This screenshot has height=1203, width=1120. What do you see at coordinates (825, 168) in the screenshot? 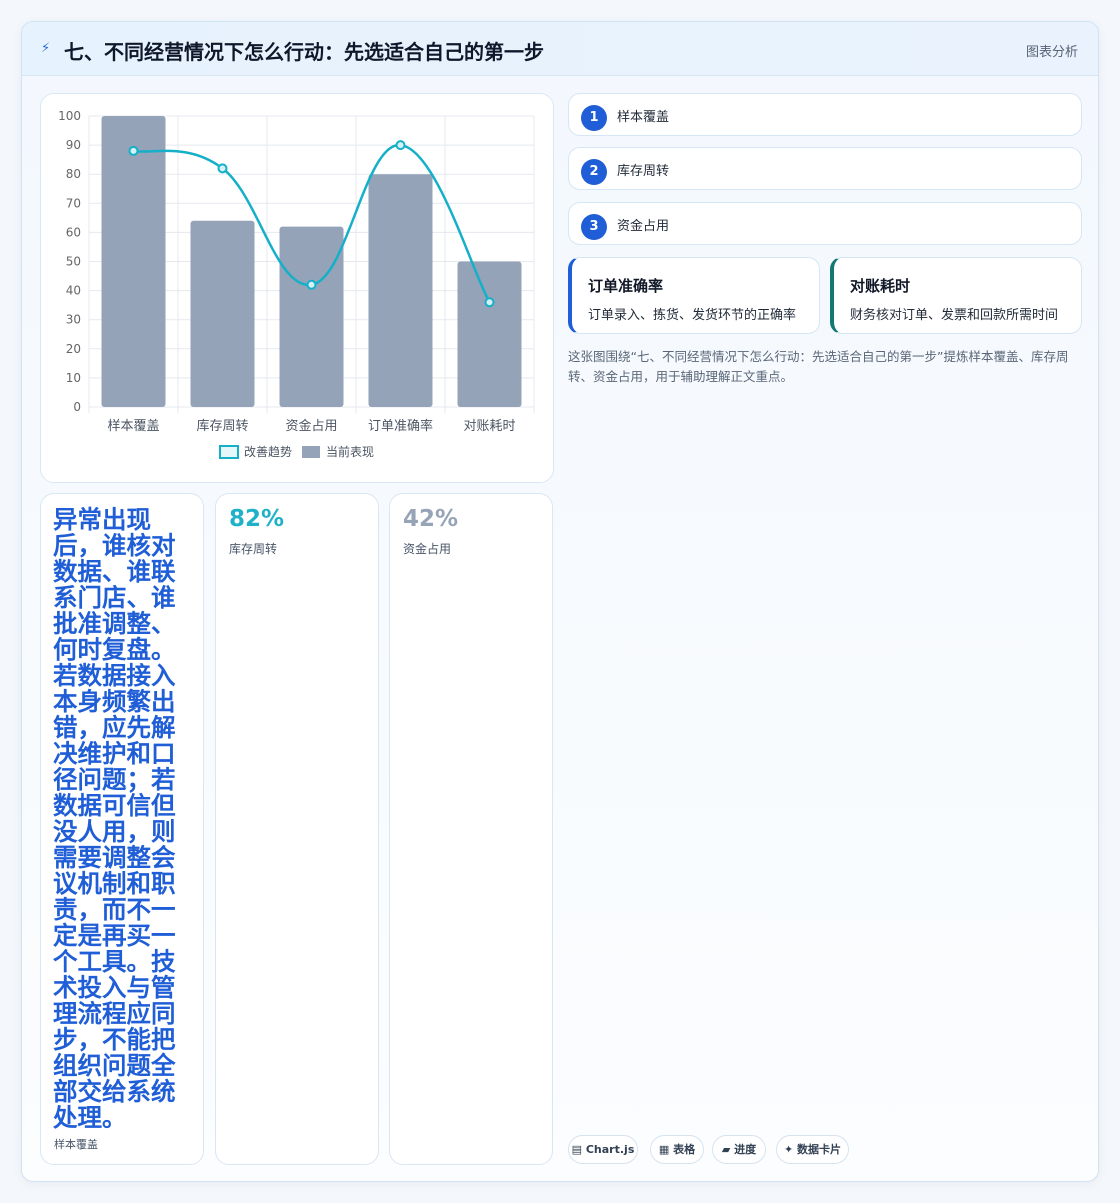
I see `step-item-2: 2 库存周转` at bounding box center [825, 168].